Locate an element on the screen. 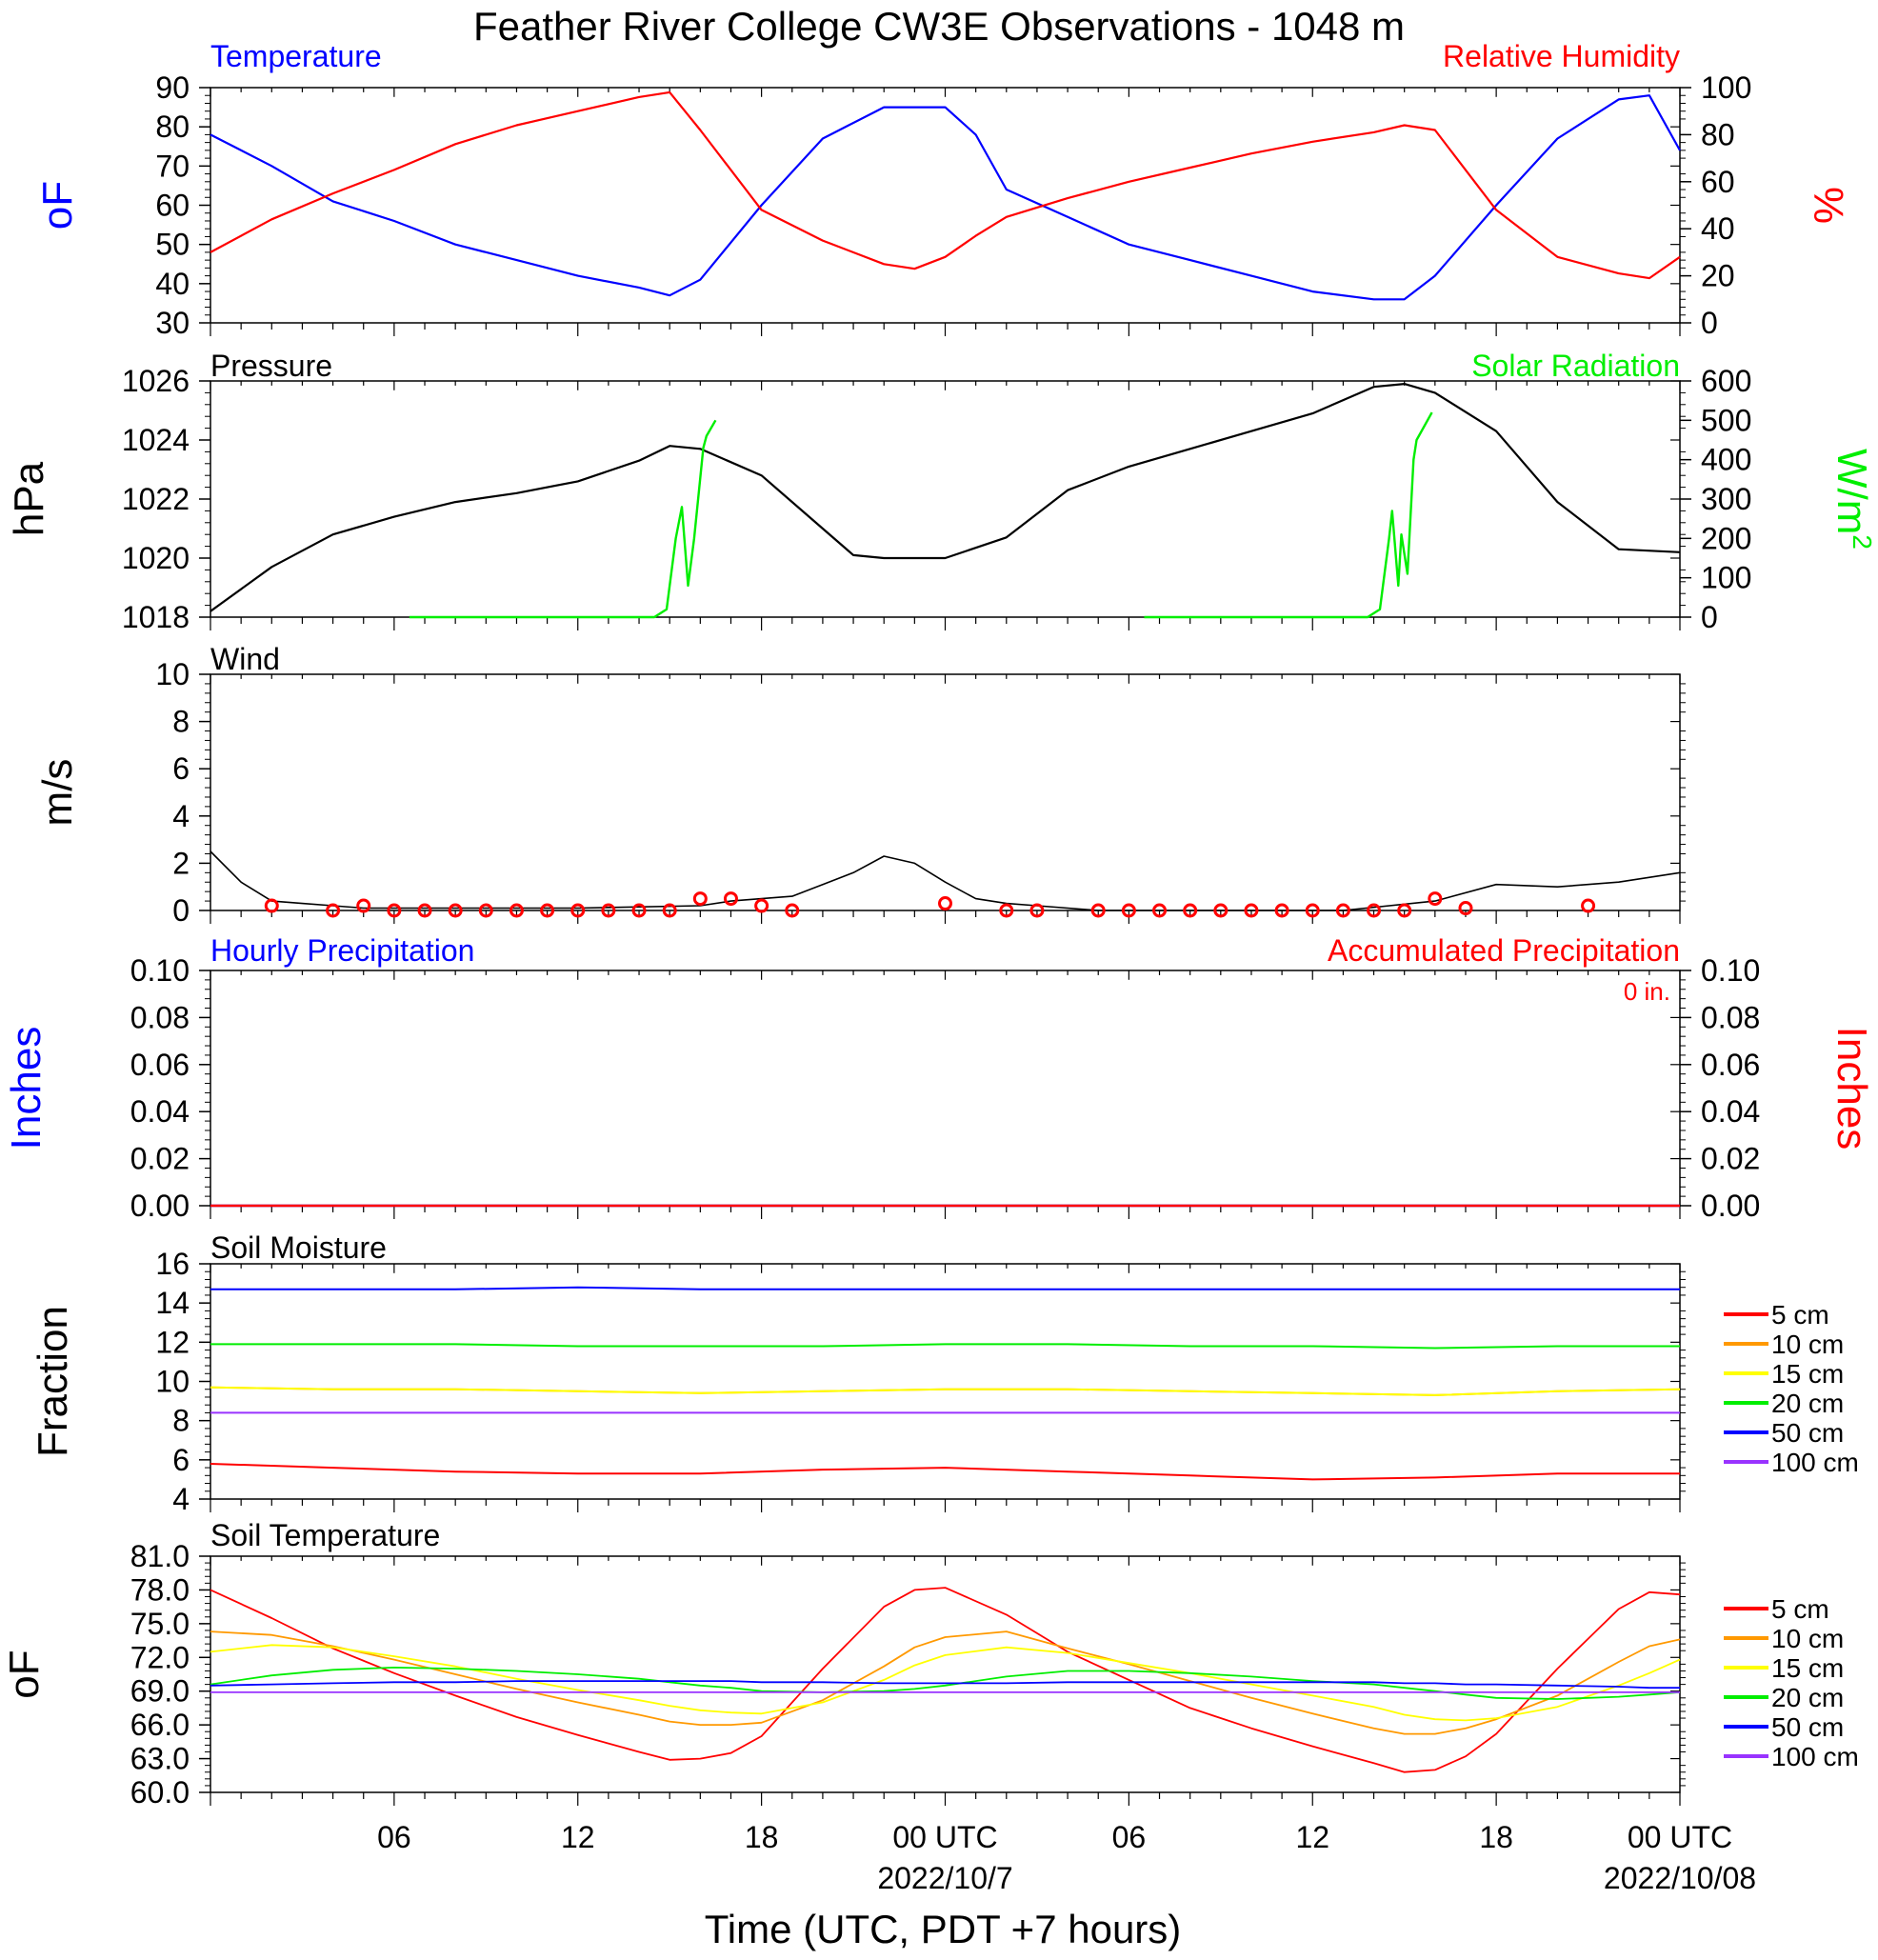  y-tick-label-left: 1020 is located at coordinates (156, 558).